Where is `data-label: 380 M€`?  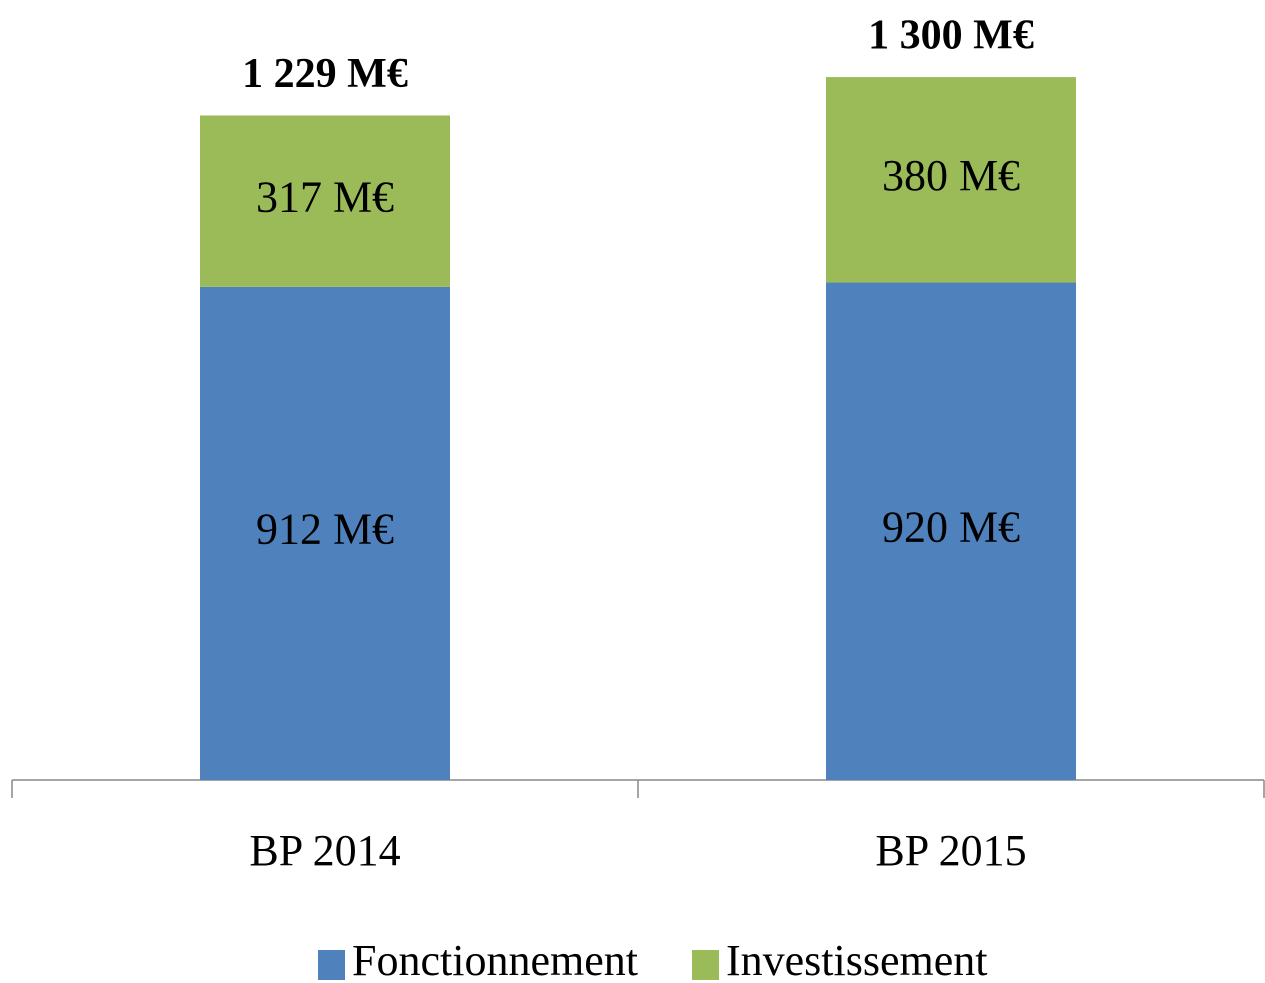
data-label: 380 M€ is located at coordinates (951, 175).